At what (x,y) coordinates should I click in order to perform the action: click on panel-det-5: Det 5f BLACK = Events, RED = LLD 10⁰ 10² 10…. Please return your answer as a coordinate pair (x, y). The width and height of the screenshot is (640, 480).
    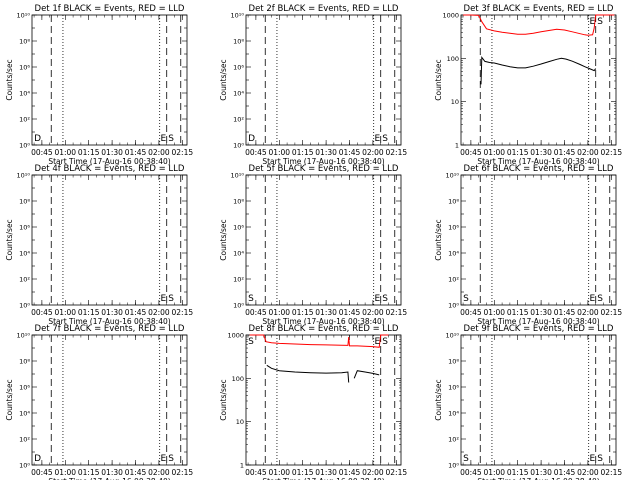
    Looking at the image, I should click on (313, 245).